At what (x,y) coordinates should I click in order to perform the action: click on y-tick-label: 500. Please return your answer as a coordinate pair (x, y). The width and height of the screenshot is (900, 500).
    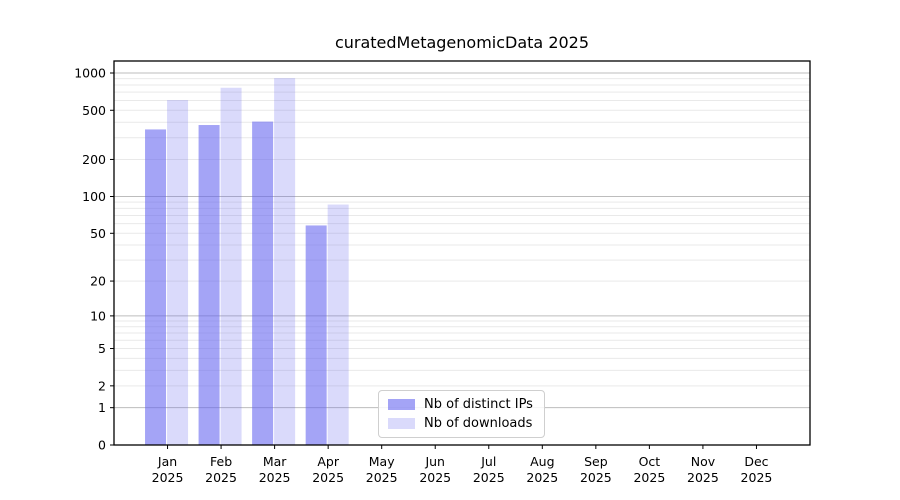
    Looking at the image, I should click on (94, 110).